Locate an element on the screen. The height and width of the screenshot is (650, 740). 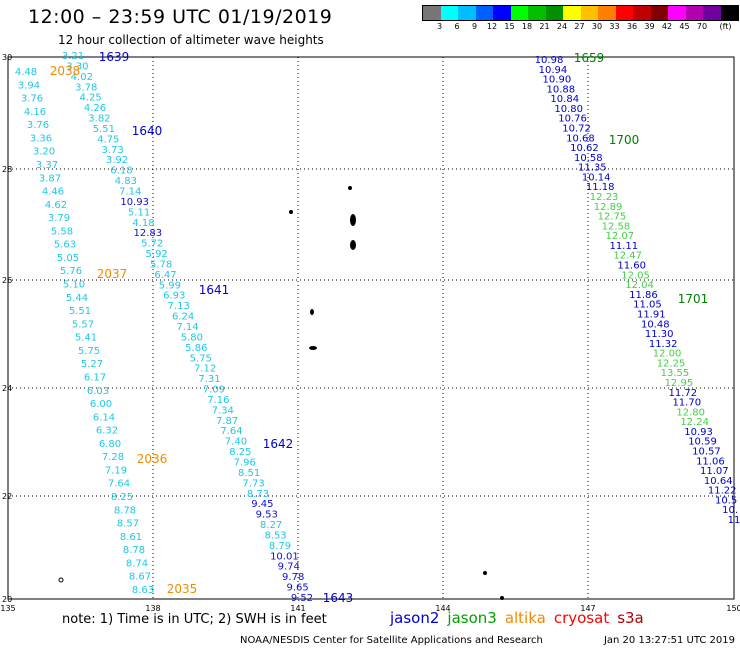
wave-height-value: 4.46 is located at coordinates (53, 192).